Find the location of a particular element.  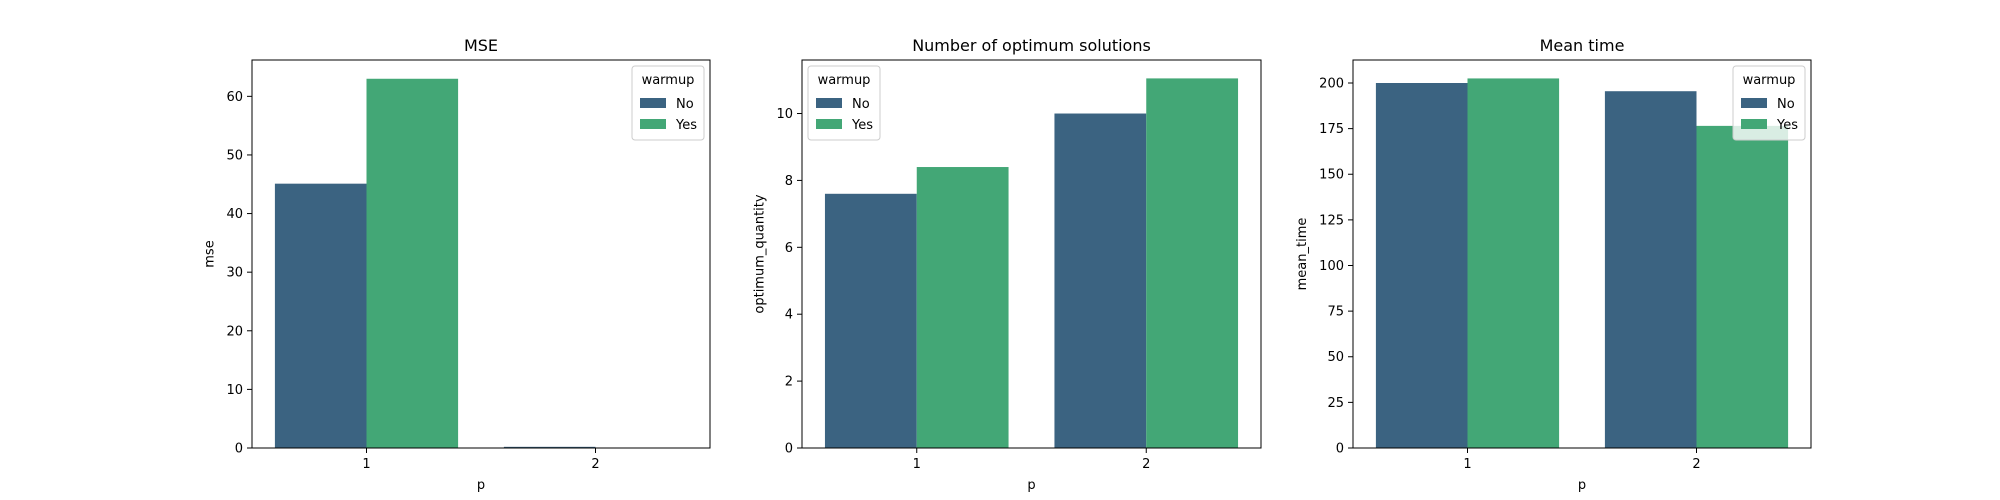

y-axis-label: mse is located at coordinates (209, 253).